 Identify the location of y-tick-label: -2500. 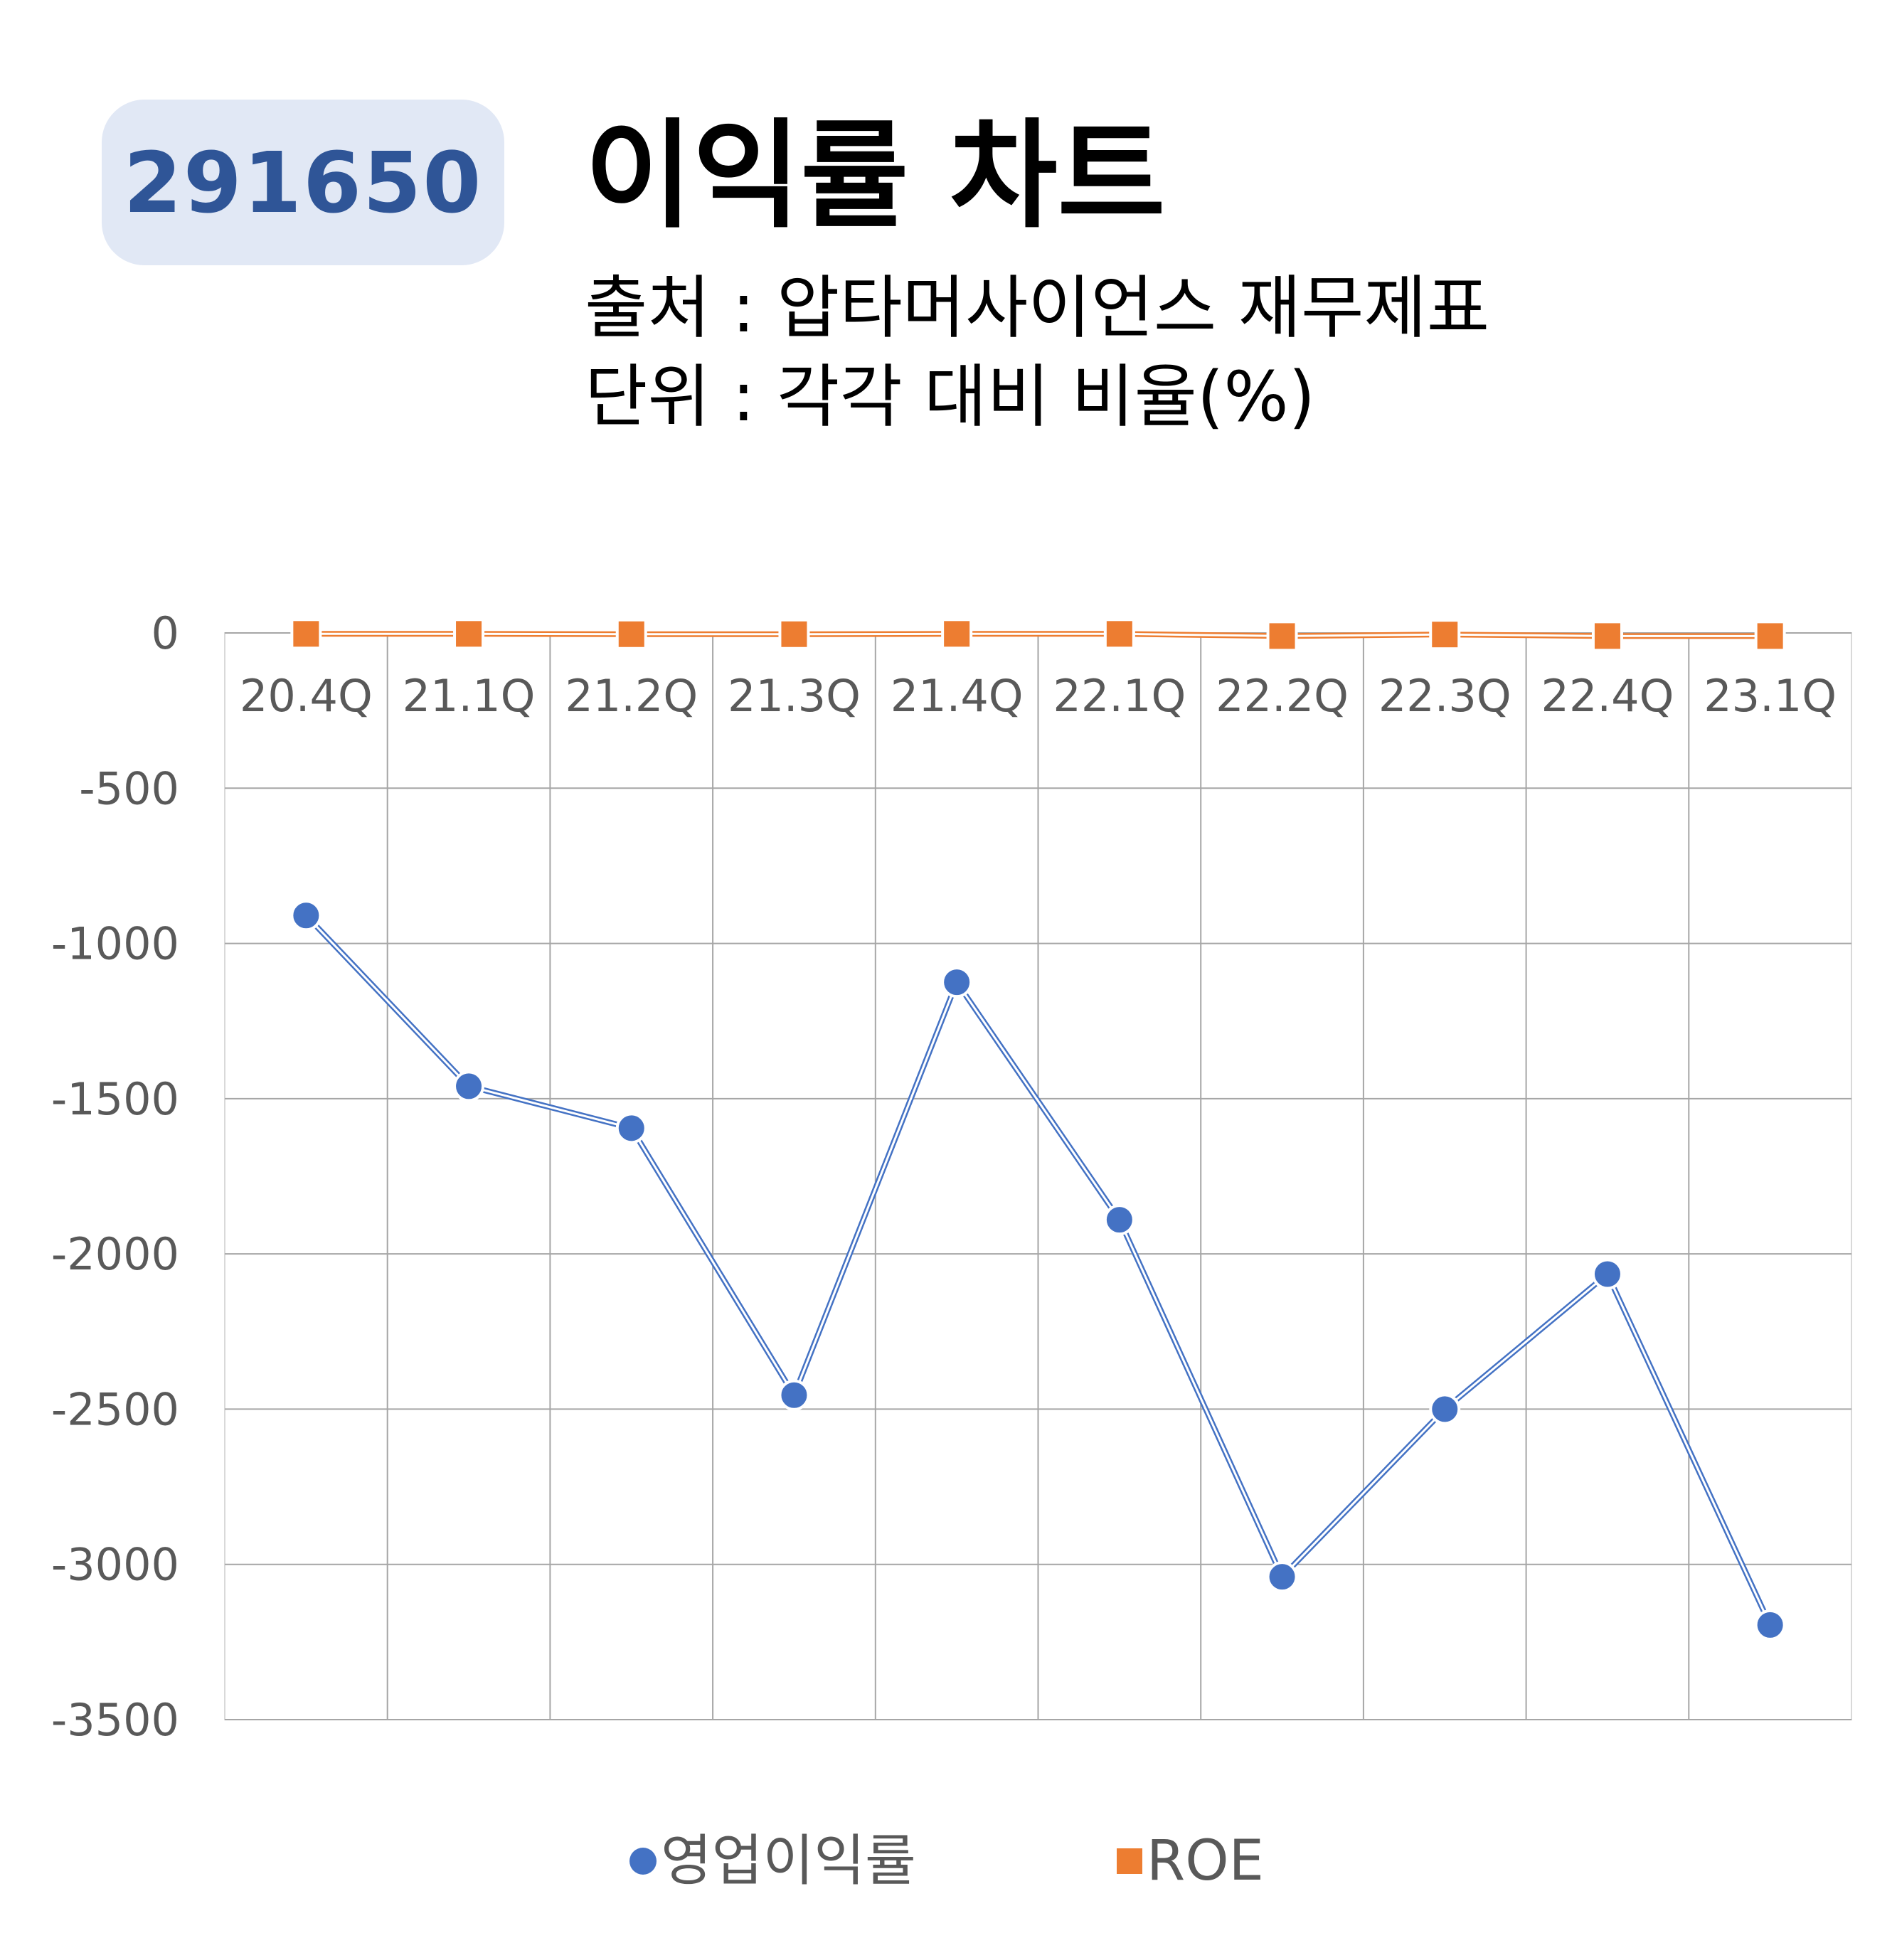
(115, 1409).